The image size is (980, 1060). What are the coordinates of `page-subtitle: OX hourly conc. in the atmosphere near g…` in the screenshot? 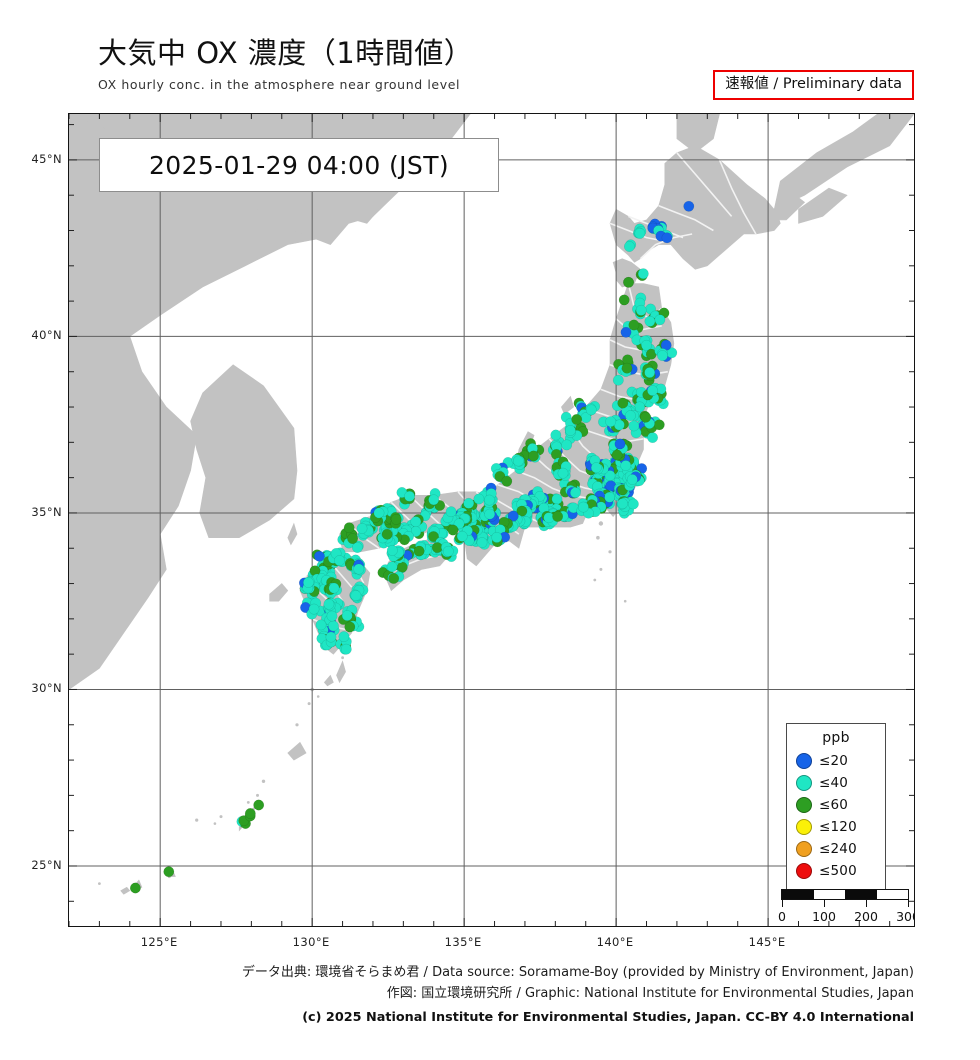 It's located at (279, 84).